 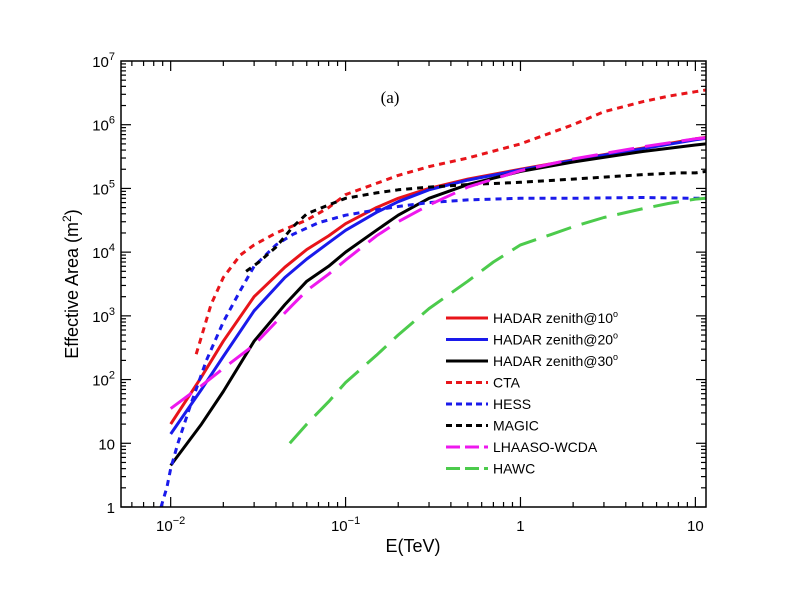 I want to click on legend-label: HESS, so click(x=512, y=404).